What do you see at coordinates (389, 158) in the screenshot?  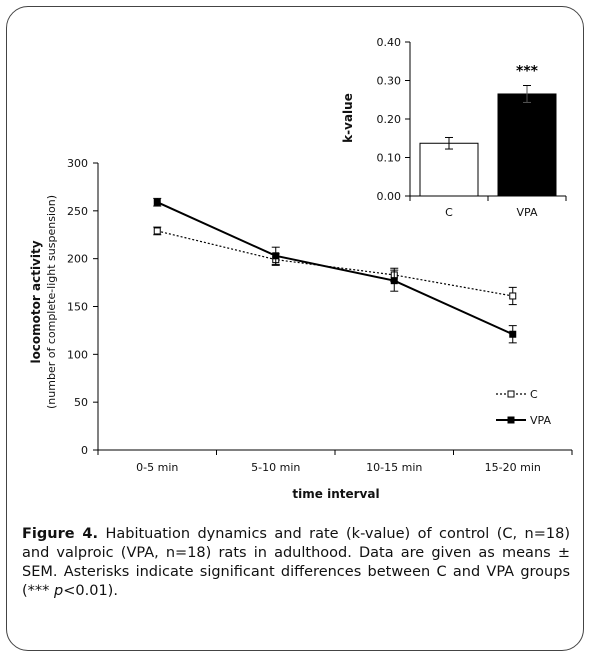 I see `bar-y-tick-label: 0.10` at bounding box center [389, 158].